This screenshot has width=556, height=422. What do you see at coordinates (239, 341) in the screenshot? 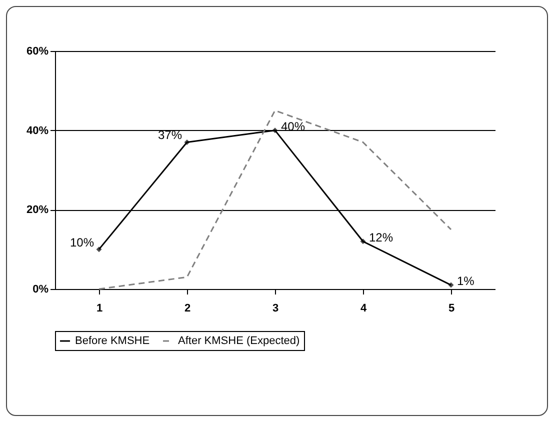
I see `legend-label: After KMSHE (Expected)` at bounding box center [239, 341].